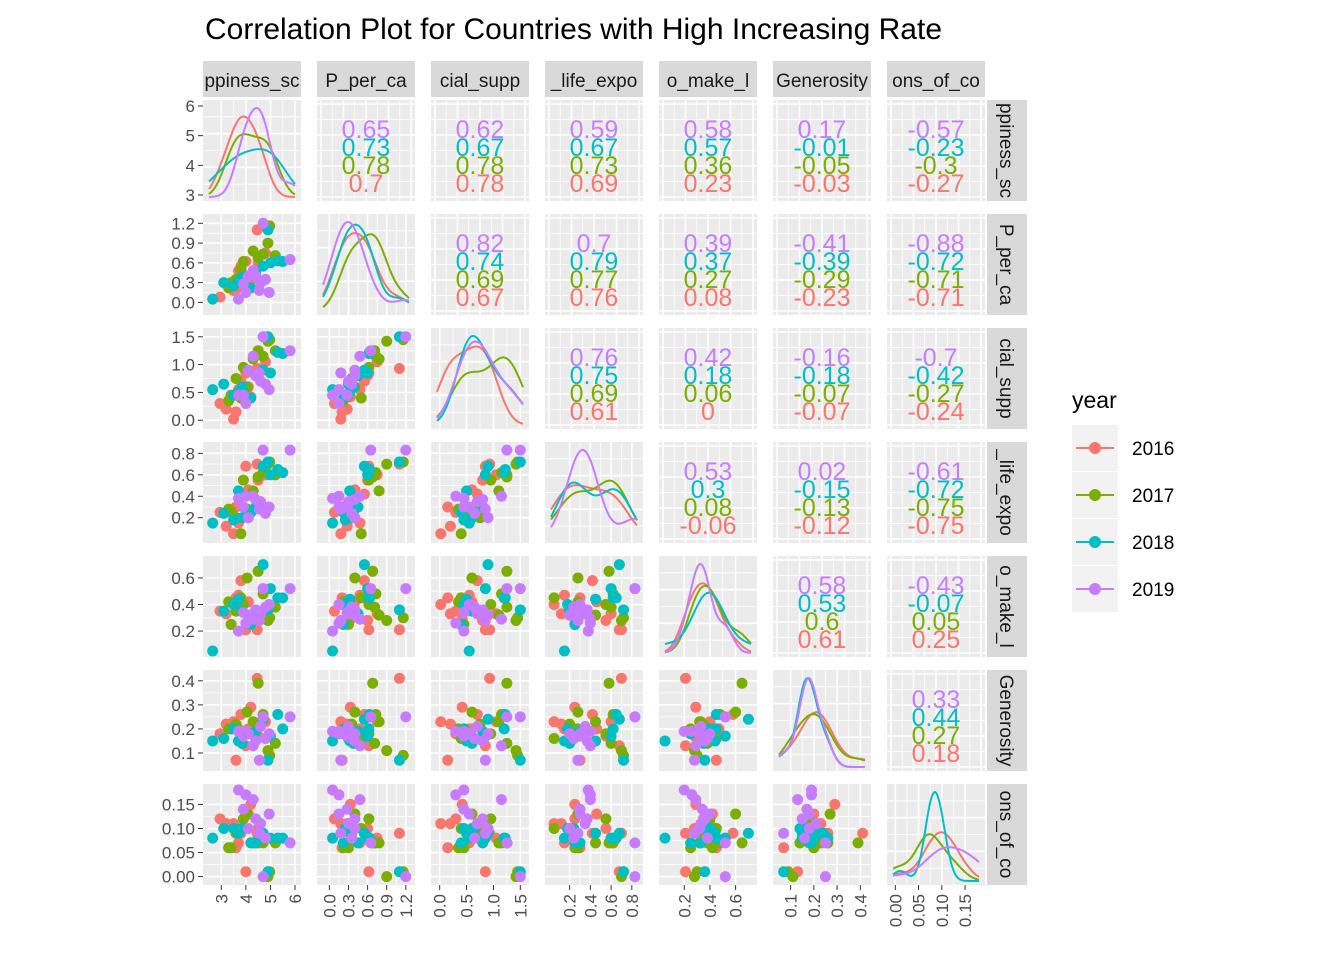 This screenshot has height=965, width=1344. Describe the element at coordinates (708, 358) in the screenshot. I see `correlation-label: 0.42` at that location.